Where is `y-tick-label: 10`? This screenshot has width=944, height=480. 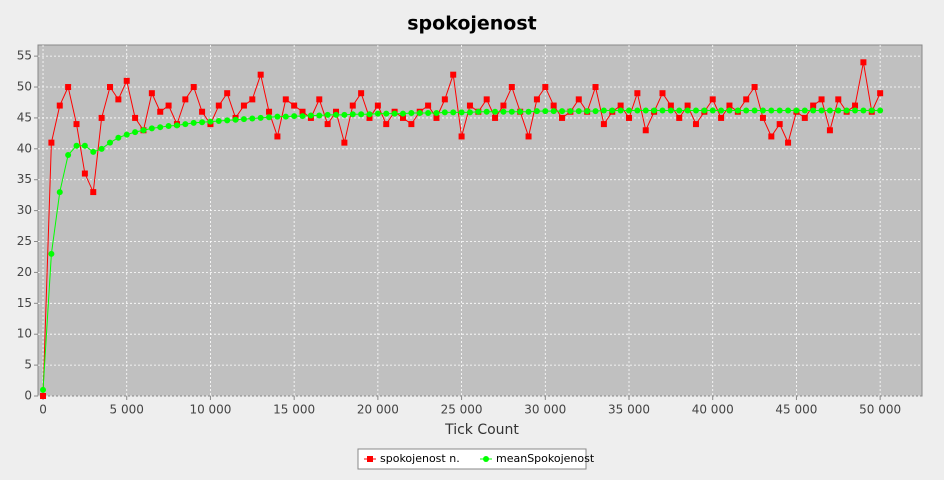 y-tick-label: 10 is located at coordinates (24, 334).